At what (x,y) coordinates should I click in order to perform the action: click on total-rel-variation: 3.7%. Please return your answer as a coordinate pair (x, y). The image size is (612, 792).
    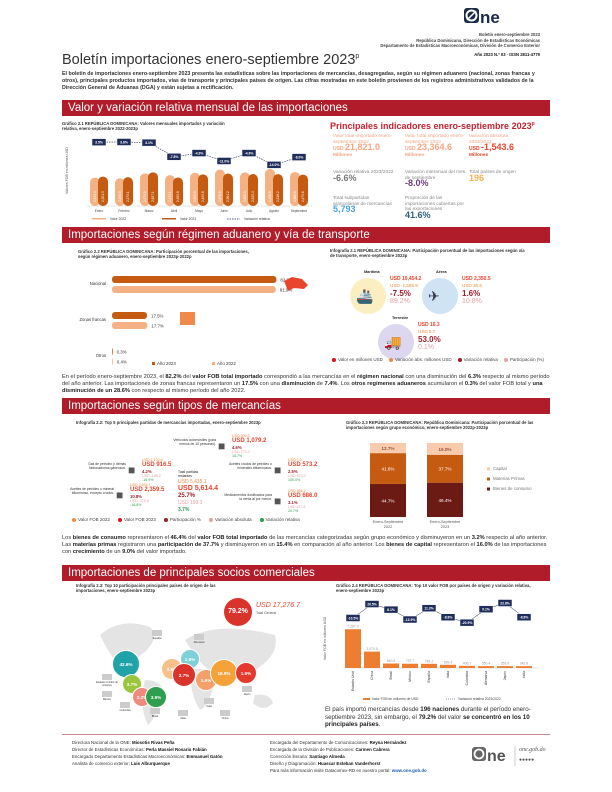
    Looking at the image, I should click on (184, 510).